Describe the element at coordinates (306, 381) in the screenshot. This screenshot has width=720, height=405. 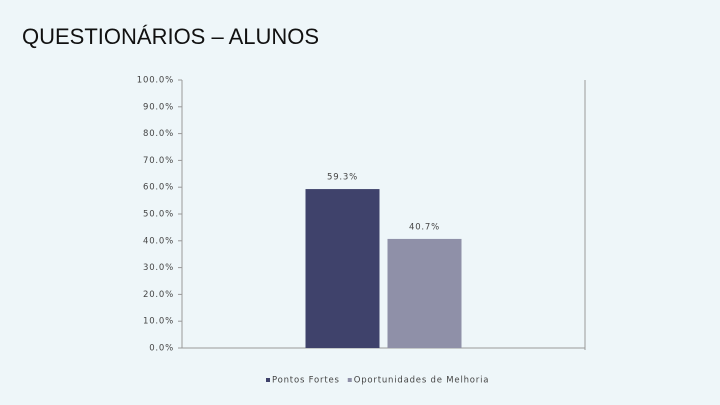
I see `legend-label: Pontos Fortes` at that location.